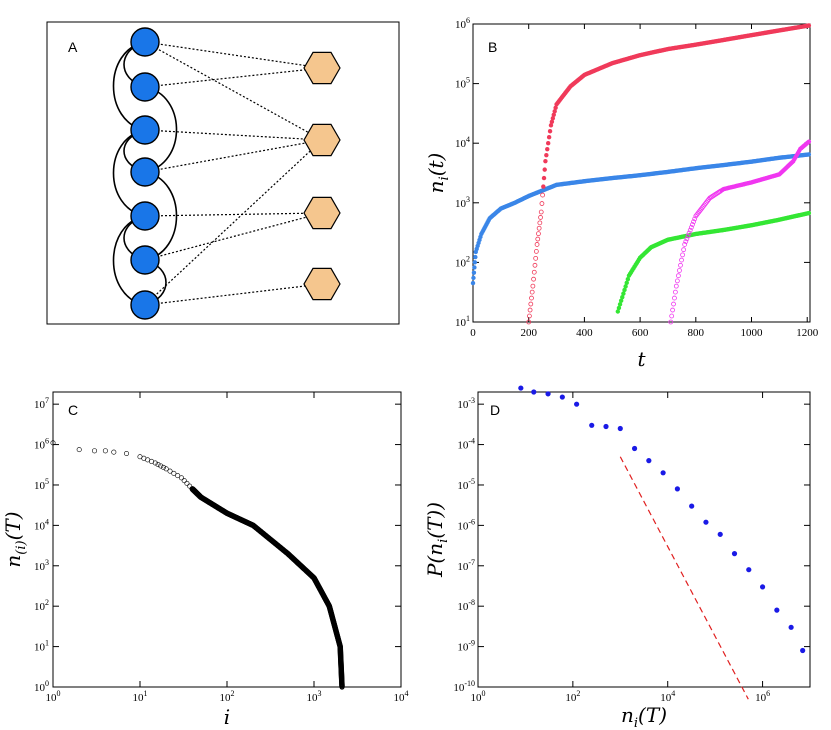 This screenshot has height=730, width=831. I want to click on panel-a-label: A, so click(73, 47).